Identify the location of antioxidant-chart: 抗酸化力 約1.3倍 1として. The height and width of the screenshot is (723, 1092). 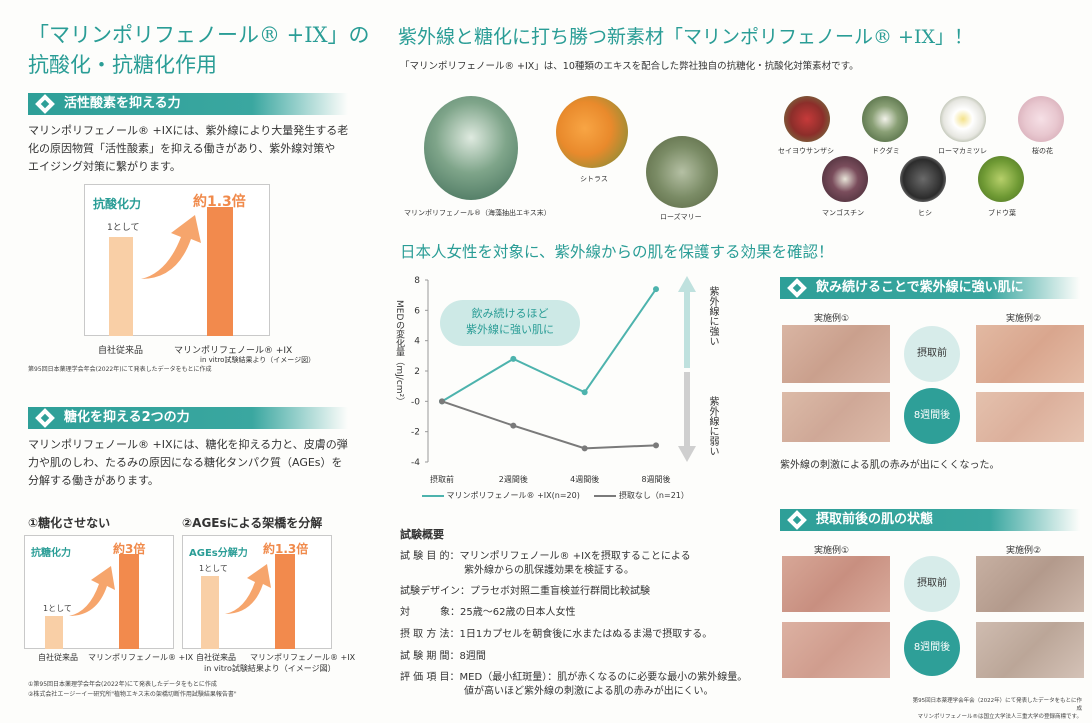
(177, 260).